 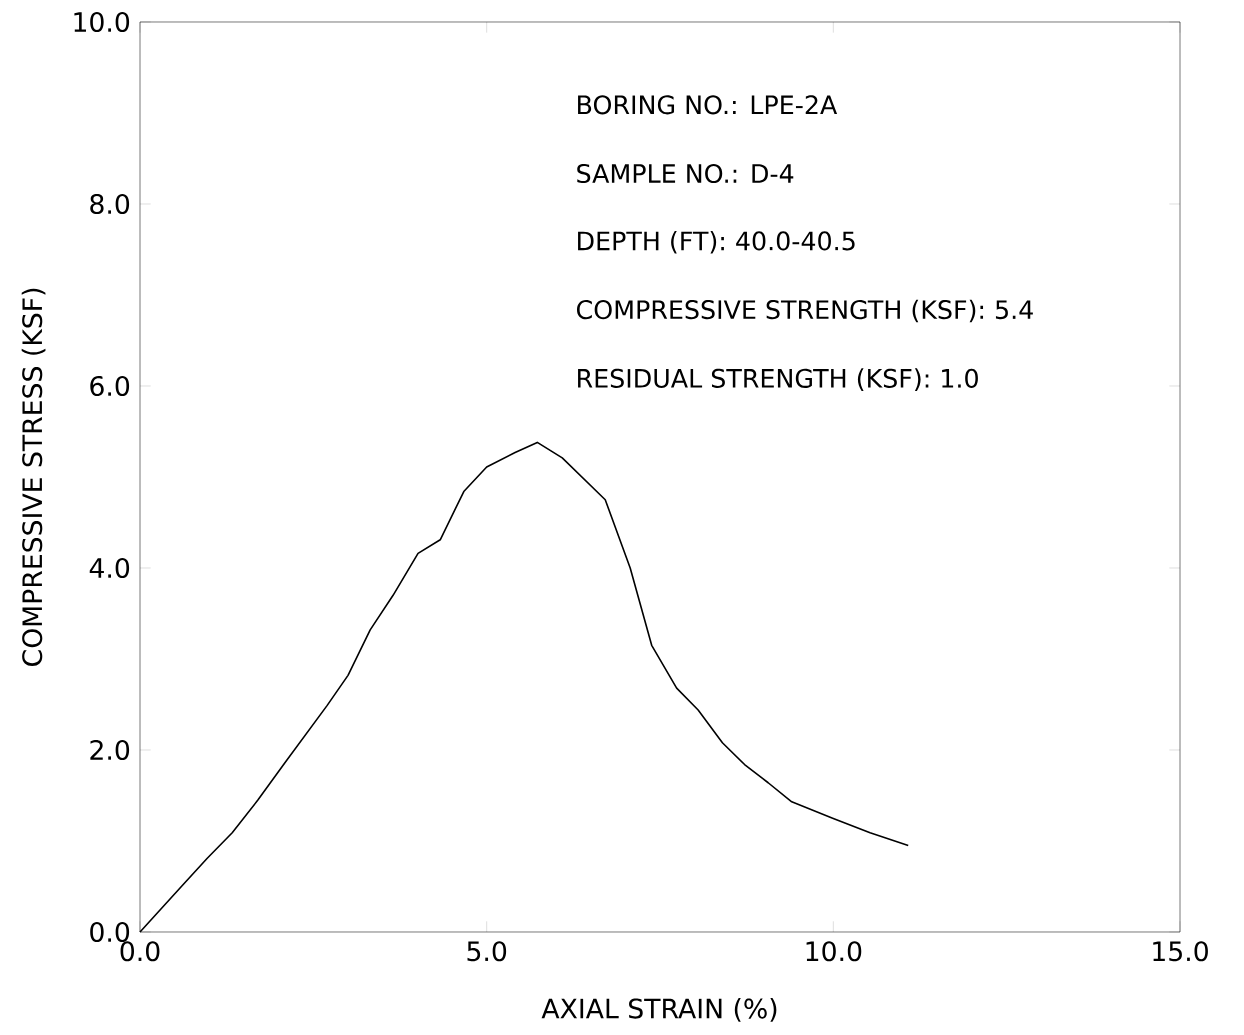 What do you see at coordinates (834, 951) in the screenshot?
I see `x-tick-label: 10.0` at bounding box center [834, 951].